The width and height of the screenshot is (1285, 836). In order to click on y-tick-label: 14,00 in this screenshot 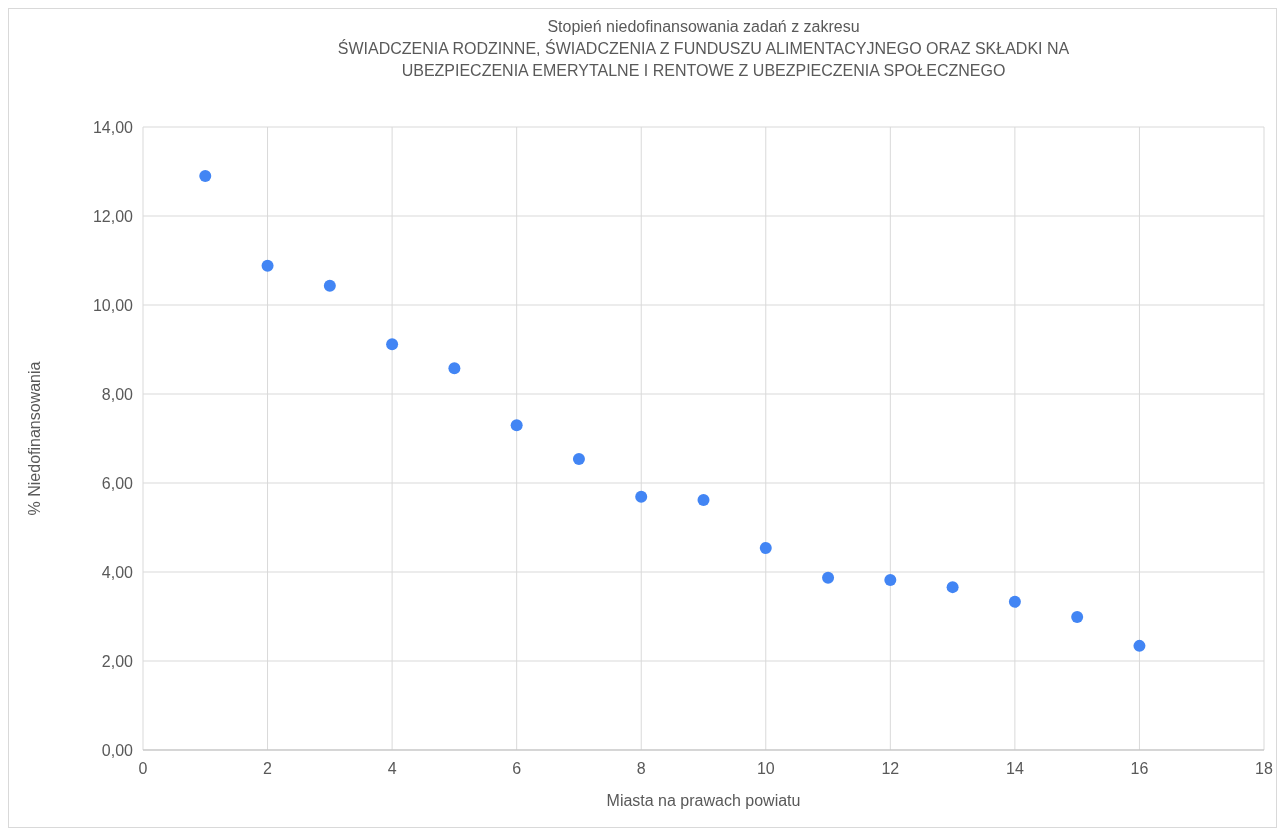, I will do `click(113, 127)`.